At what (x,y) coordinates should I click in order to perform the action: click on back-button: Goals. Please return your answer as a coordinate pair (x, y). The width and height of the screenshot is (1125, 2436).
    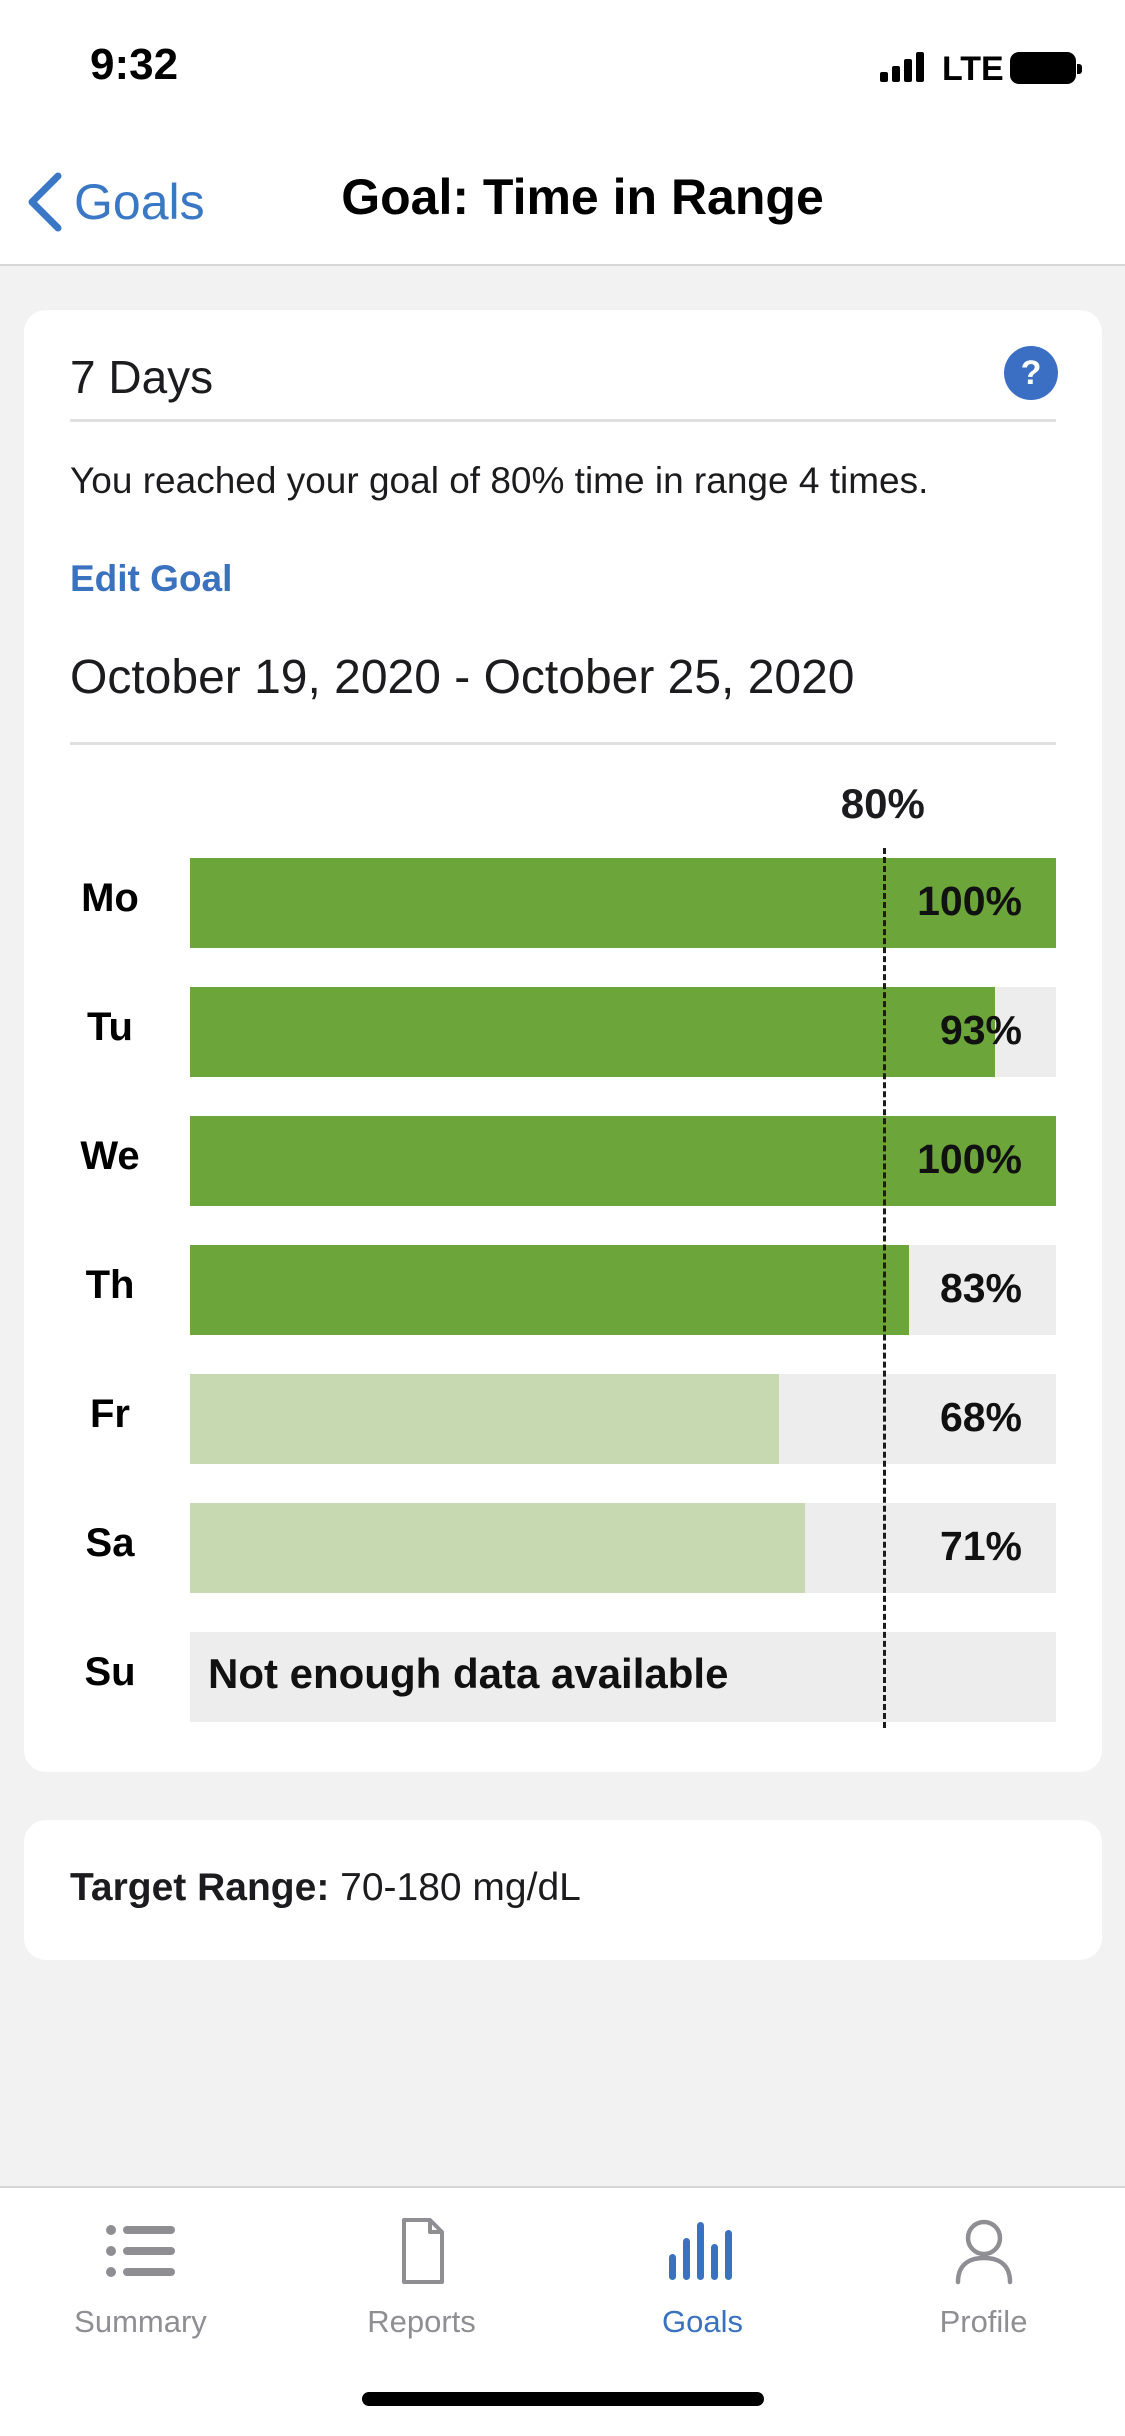
    Looking at the image, I should click on (113, 202).